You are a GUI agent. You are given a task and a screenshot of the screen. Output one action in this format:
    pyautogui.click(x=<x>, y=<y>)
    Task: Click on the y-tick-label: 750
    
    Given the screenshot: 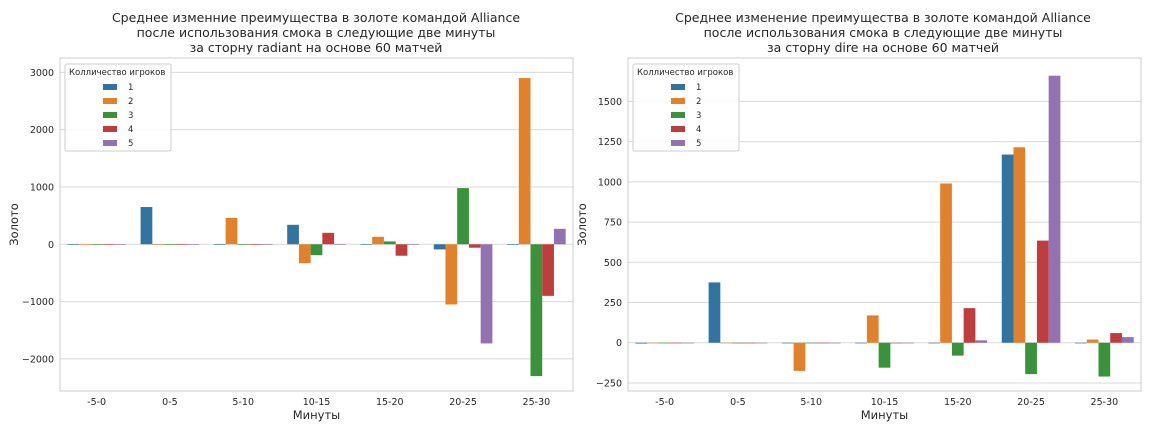 What is the action you would take?
    pyautogui.click(x=613, y=223)
    